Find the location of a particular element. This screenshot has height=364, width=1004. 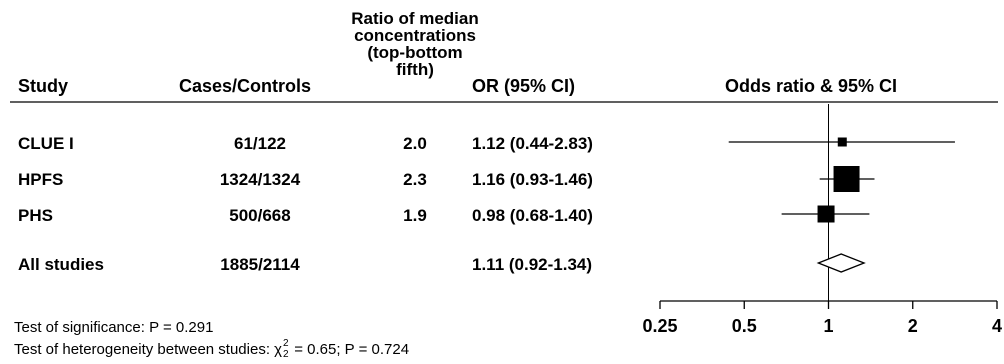

row-cases-phs: 500/668 is located at coordinates (260, 215).